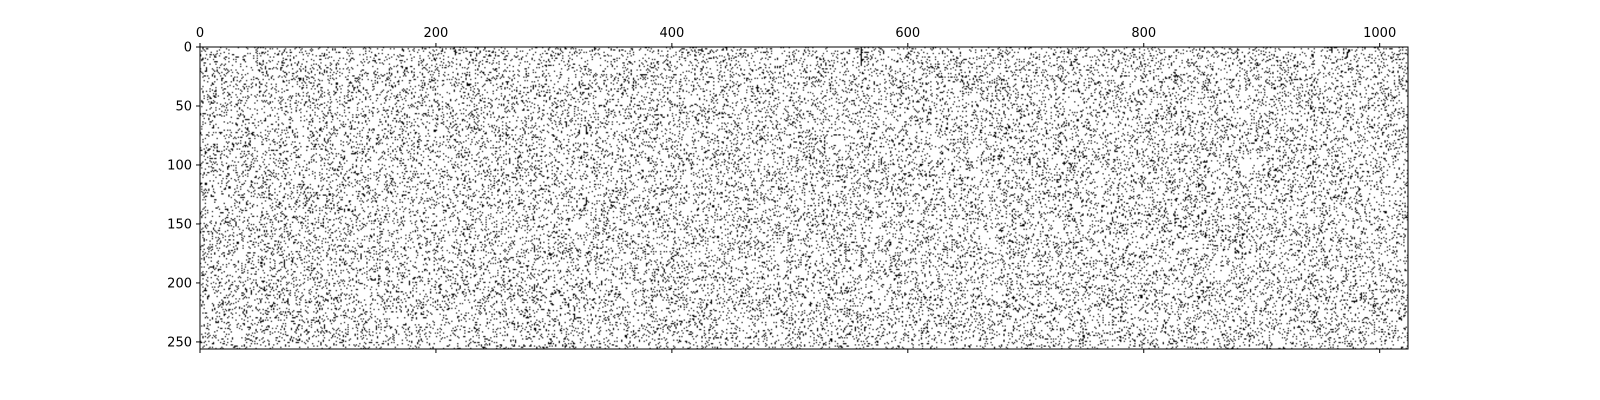 Image resolution: width=1600 pixels, height=400 pixels. I want to click on x-tick-label: 400, so click(671, 33).